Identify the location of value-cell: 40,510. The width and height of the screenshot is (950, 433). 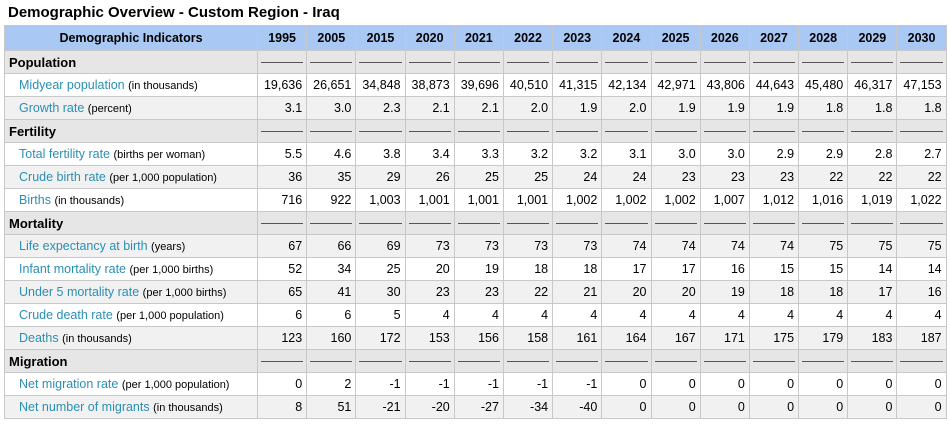
(528, 85).